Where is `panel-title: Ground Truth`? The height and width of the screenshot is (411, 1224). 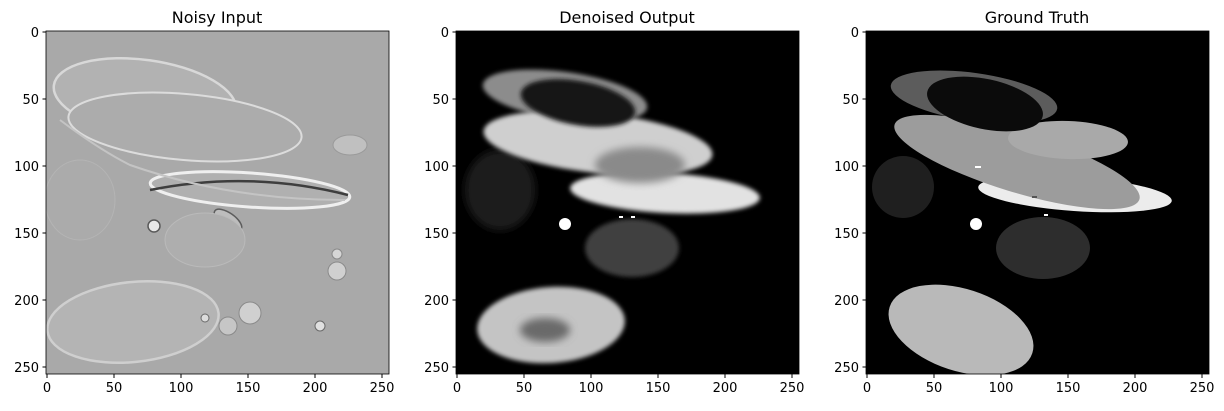 panel-title: Ground Truth is located at coordinates (1037, 17).